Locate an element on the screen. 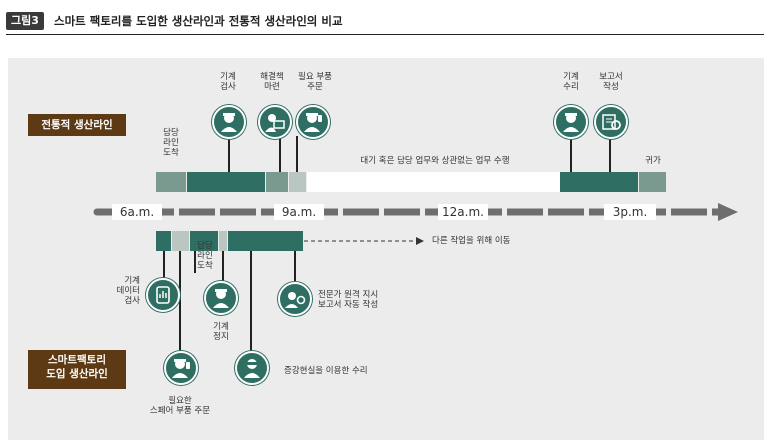 Image resolution: width=770 pixels, height=444 pixels. remote-expert-icon is located at coordinates (295, 299).